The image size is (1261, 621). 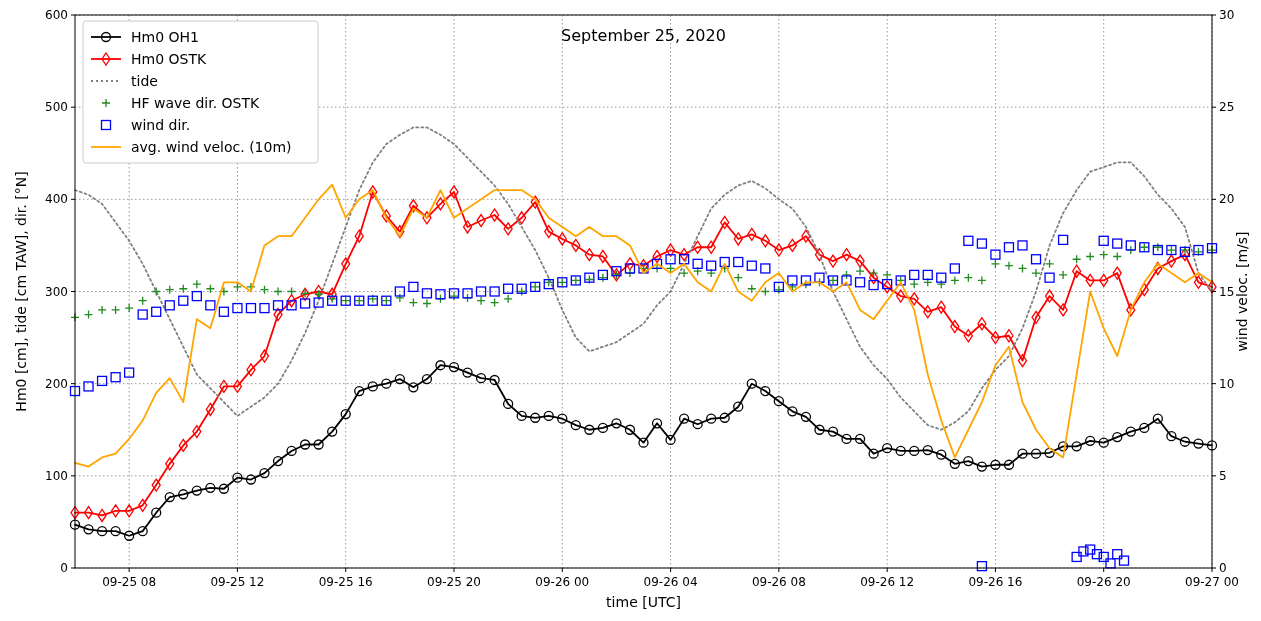 What do you see at coordinates (1227, 15) in the screenshot?
I see `y2-tick-label: 30` at bounding box center [1227, 15].